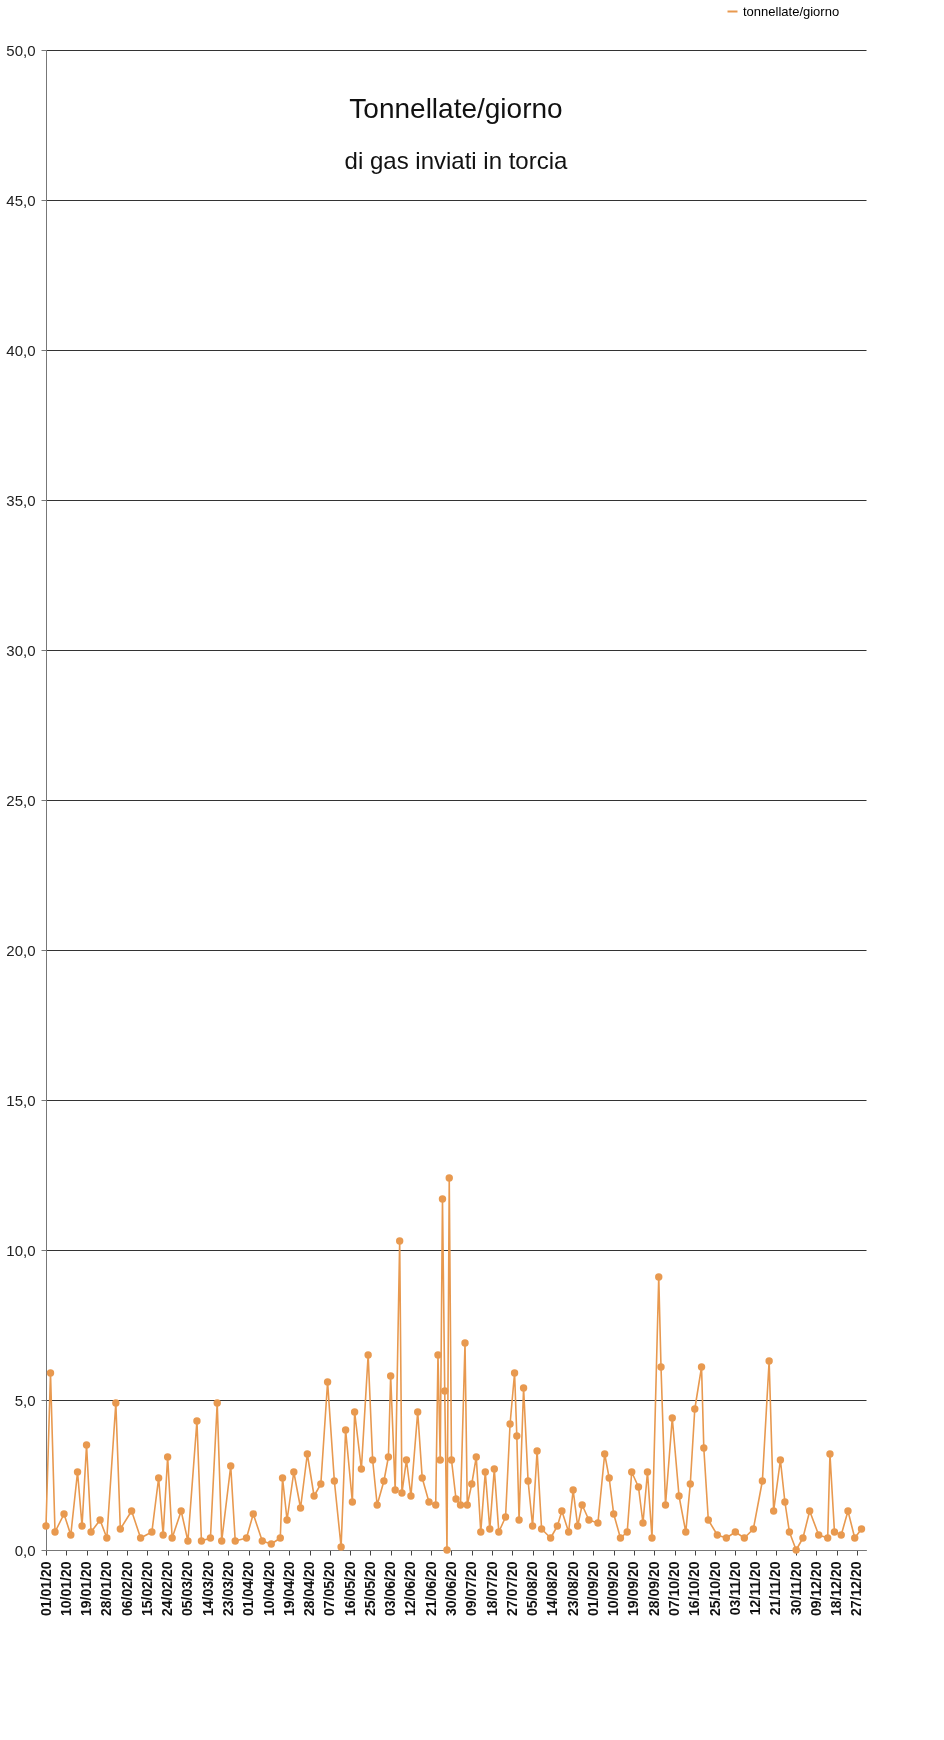  I want to click on x-tick-label: 14/08/20, so click(552, 1588).